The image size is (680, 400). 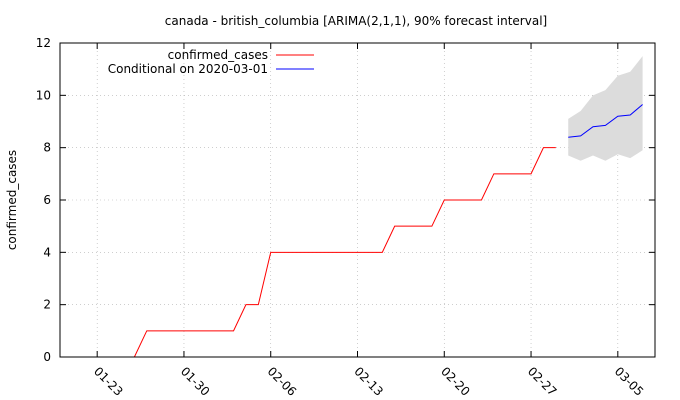 I want to click on x-tick-label: 02-20, so click(x=455, y=381).